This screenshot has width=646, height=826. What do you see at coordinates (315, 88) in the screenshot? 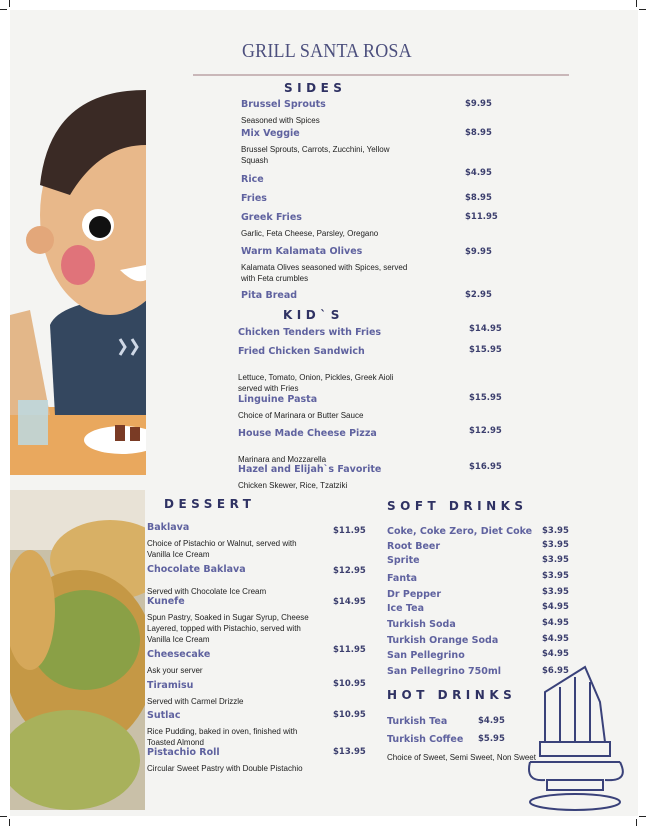
I see `sides-heading: SIDES` at bounding box center [315, 88].